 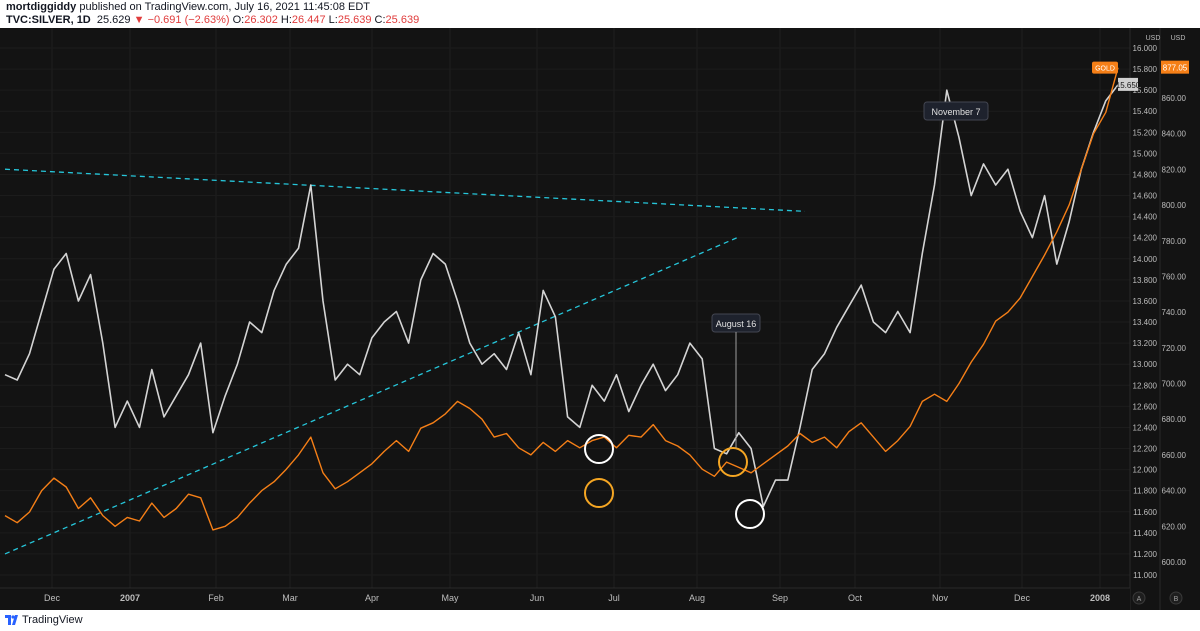 What do you see at coordinates (614, 598) in the screenshot?
I see `time-tick-label: Jul` at bounding box center [614, 598].